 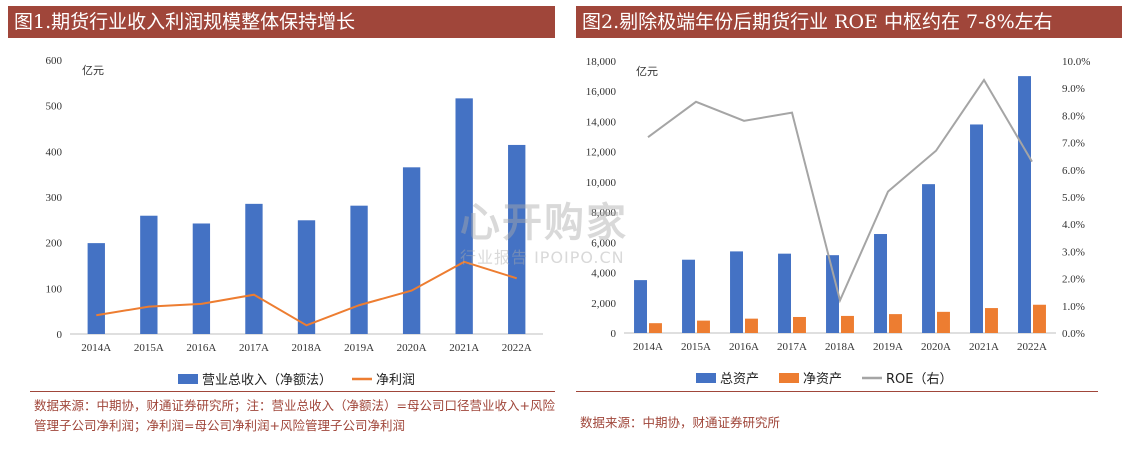 I want to click on legend-label: ROE（右）, so click(x=919, y=379).